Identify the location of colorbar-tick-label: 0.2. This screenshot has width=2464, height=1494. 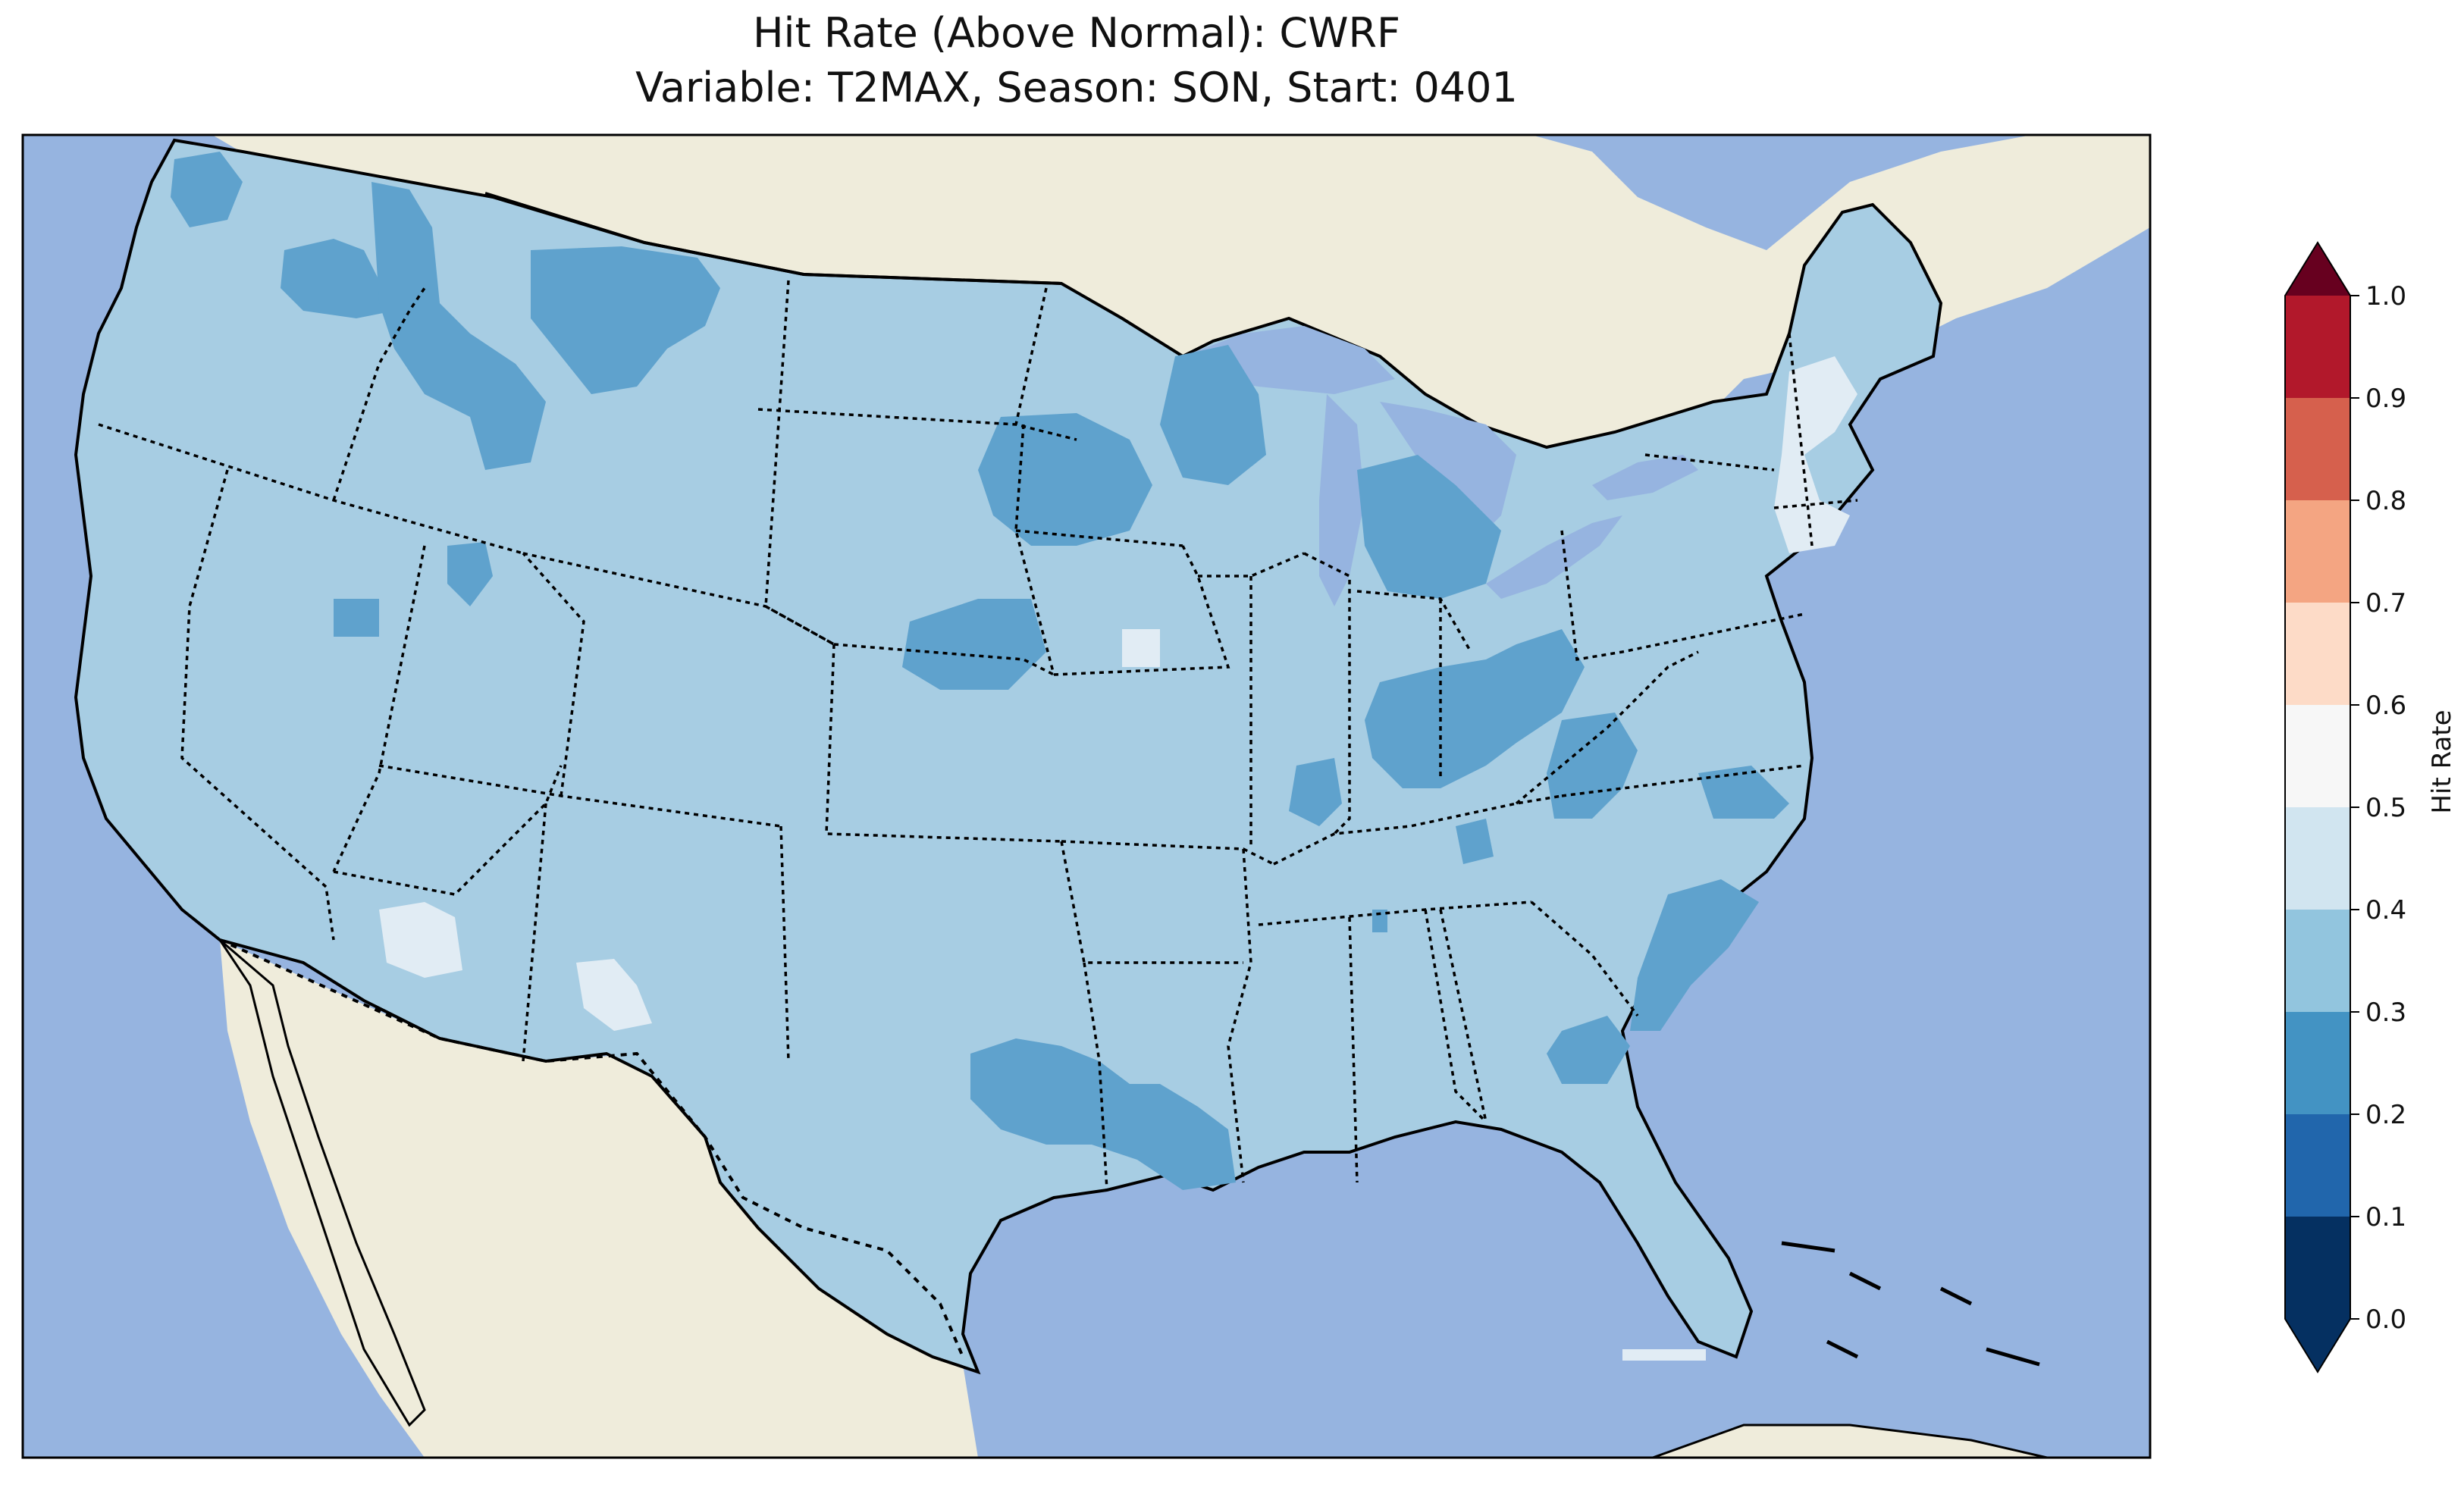
(2385, 1115).